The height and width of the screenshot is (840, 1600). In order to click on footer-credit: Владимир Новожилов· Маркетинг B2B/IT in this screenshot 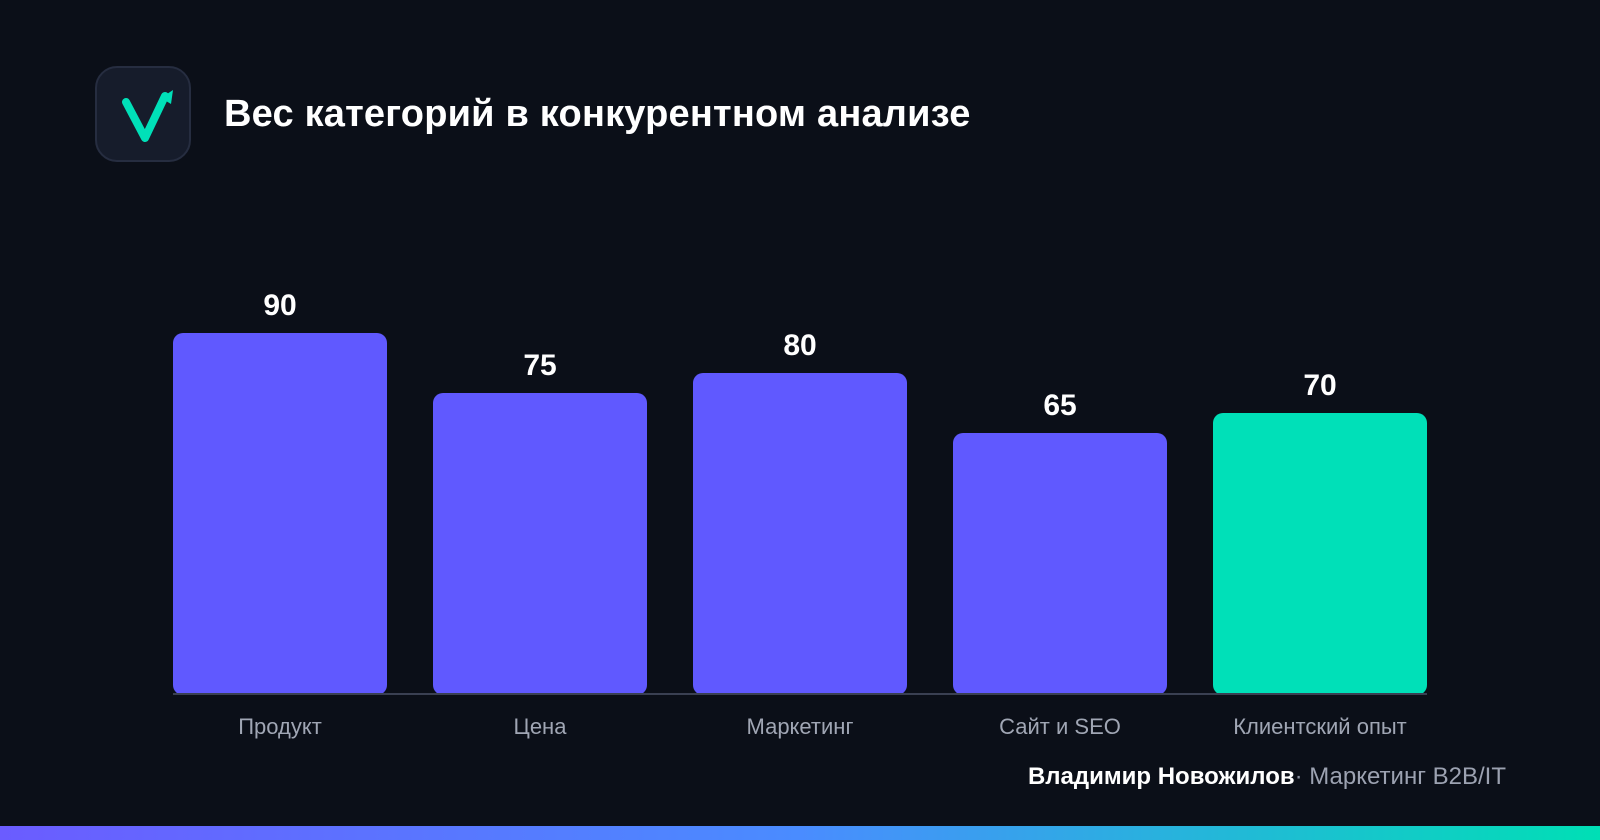, I will do `click(1267, 777)`.